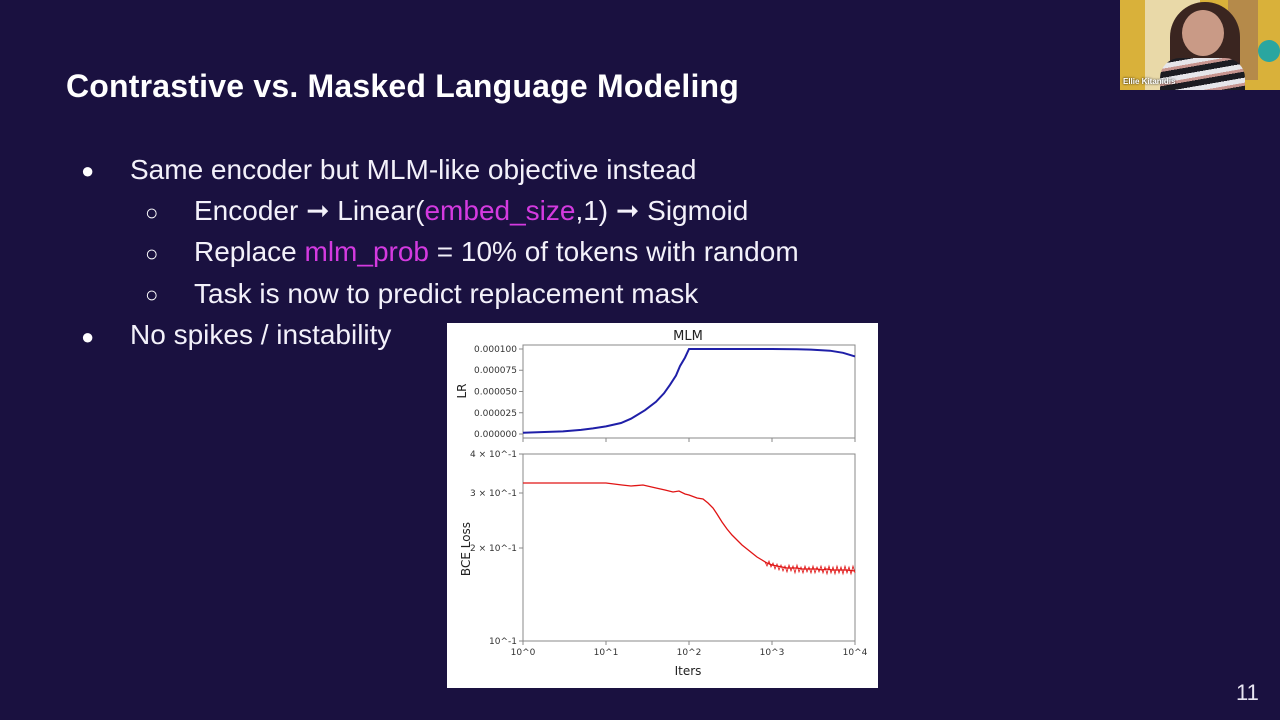 This screenshot has width=1280, height=720. What do you see at coordinates (500, 210) in the screenshot?
I see `code-highlight: embed_size` at bounding box center [500, 210].